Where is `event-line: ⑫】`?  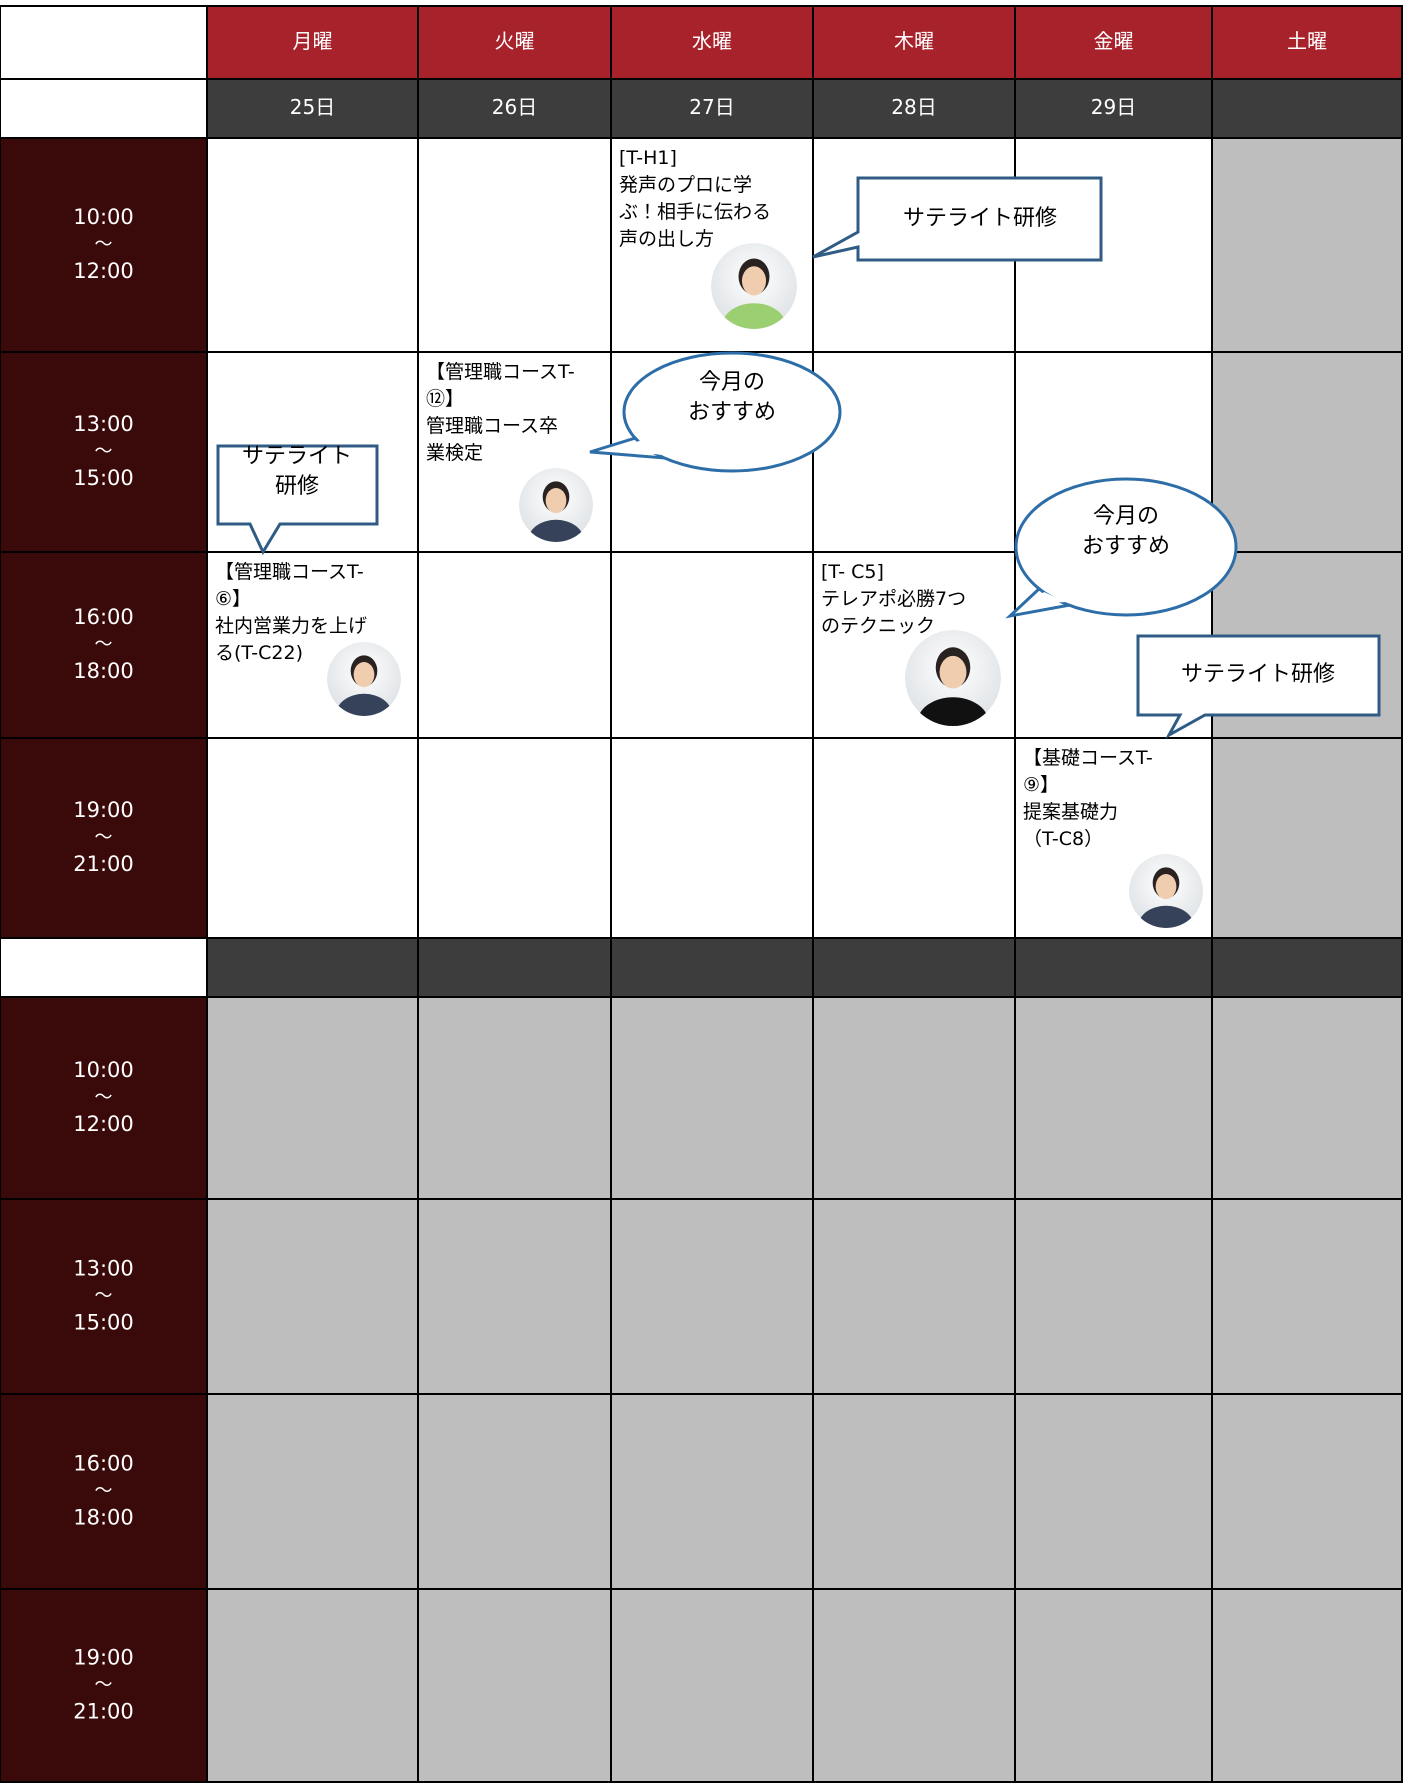
event-line: ⑫】 is located at coordinates (445, 399).